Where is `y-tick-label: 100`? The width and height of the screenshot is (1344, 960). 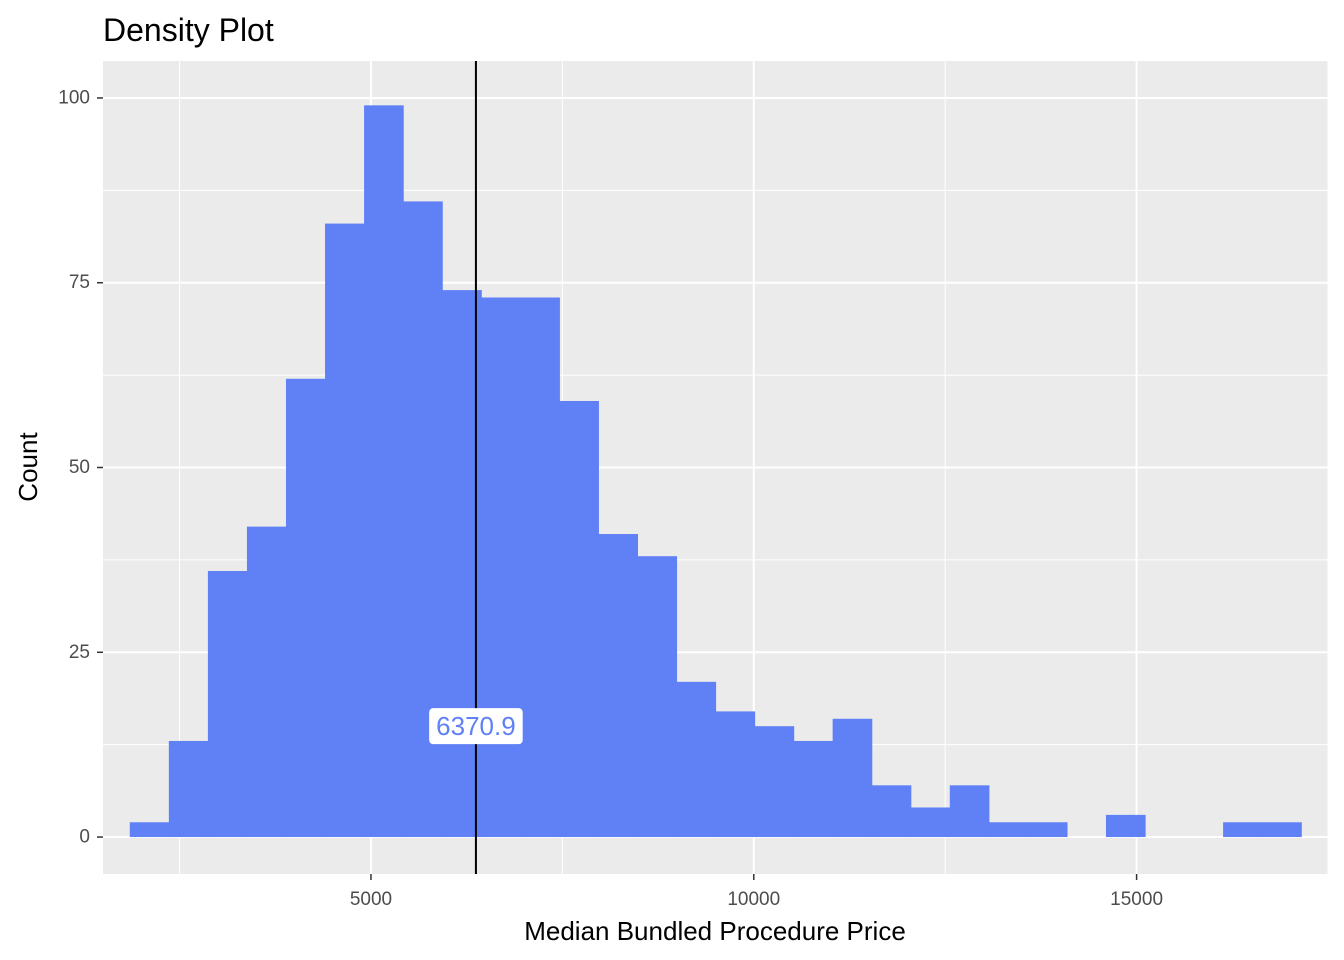 y-tick-label: 100 is located at coordinates (74, 97).